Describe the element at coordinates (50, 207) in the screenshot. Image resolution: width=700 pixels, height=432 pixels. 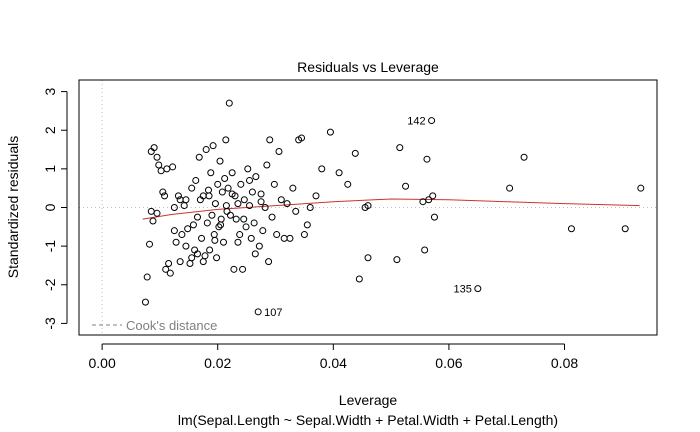
I see `y-tick-label: 0` at that location.